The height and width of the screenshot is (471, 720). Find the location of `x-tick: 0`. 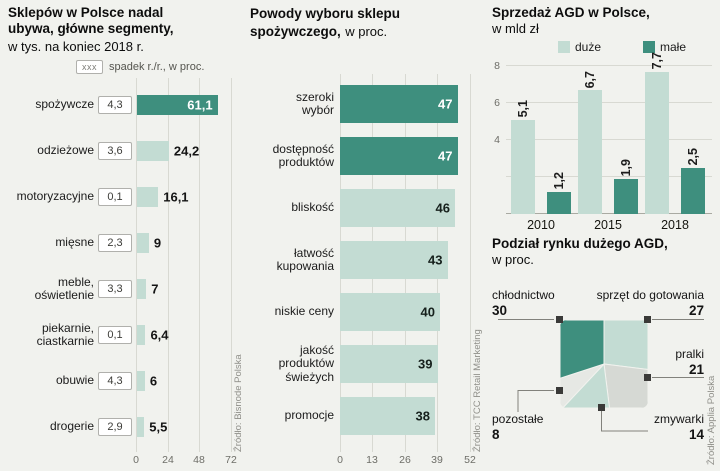

x-tick: 0 is located at coordinates (136, 460).